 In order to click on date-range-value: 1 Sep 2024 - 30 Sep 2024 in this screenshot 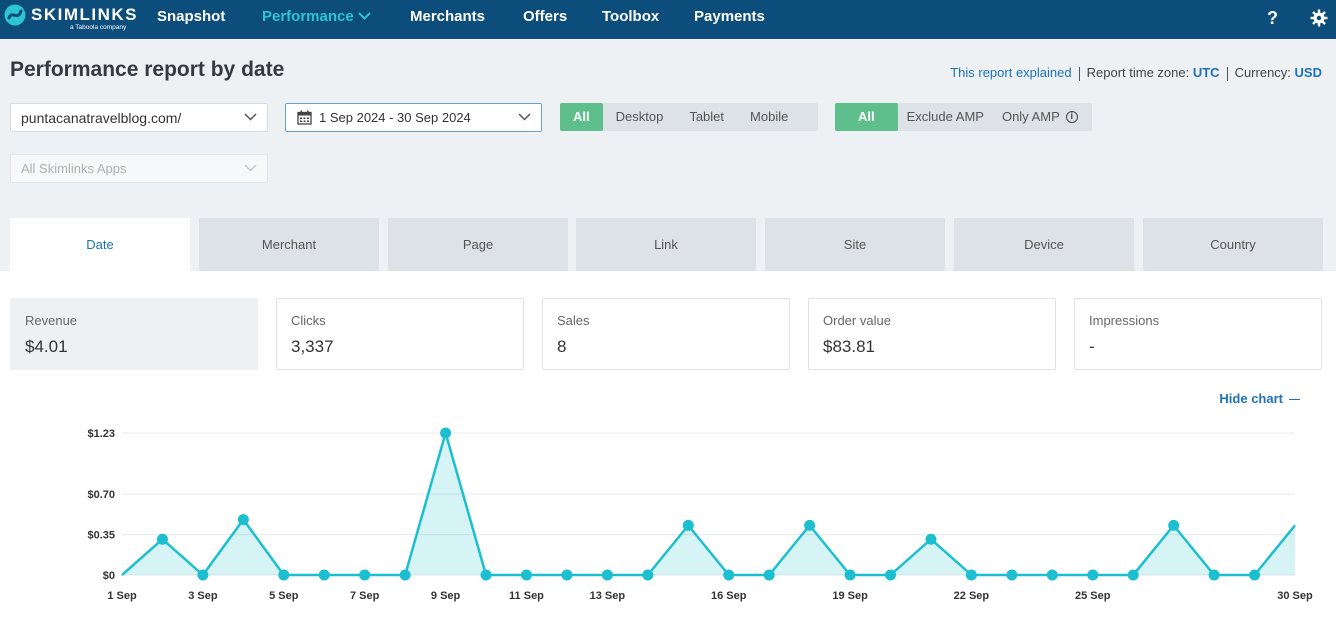, I will do `click(395, 117)`.